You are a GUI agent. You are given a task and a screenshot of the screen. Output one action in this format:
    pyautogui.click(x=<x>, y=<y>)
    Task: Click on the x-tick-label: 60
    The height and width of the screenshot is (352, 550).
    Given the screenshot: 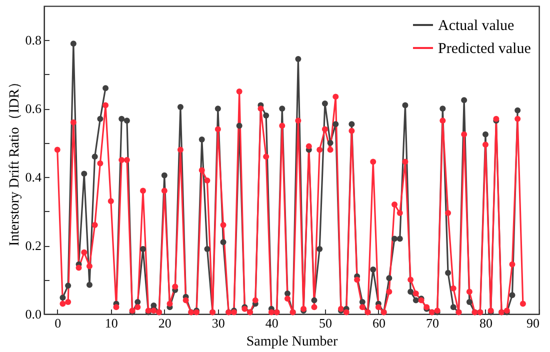 What is the action you would take?
    pyautogui.click(x=379, y=323)
    